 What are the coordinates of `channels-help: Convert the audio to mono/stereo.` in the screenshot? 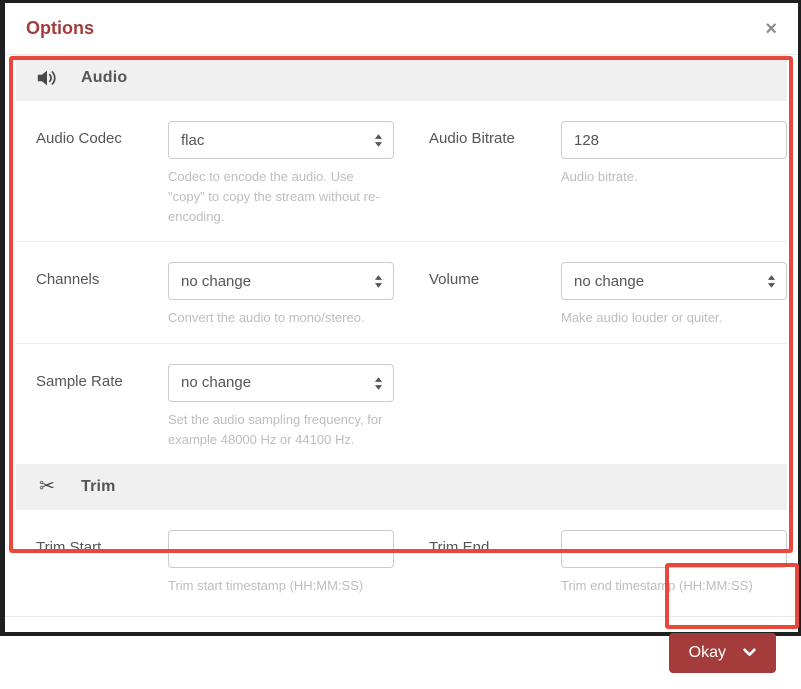 It's located at (266, 318).